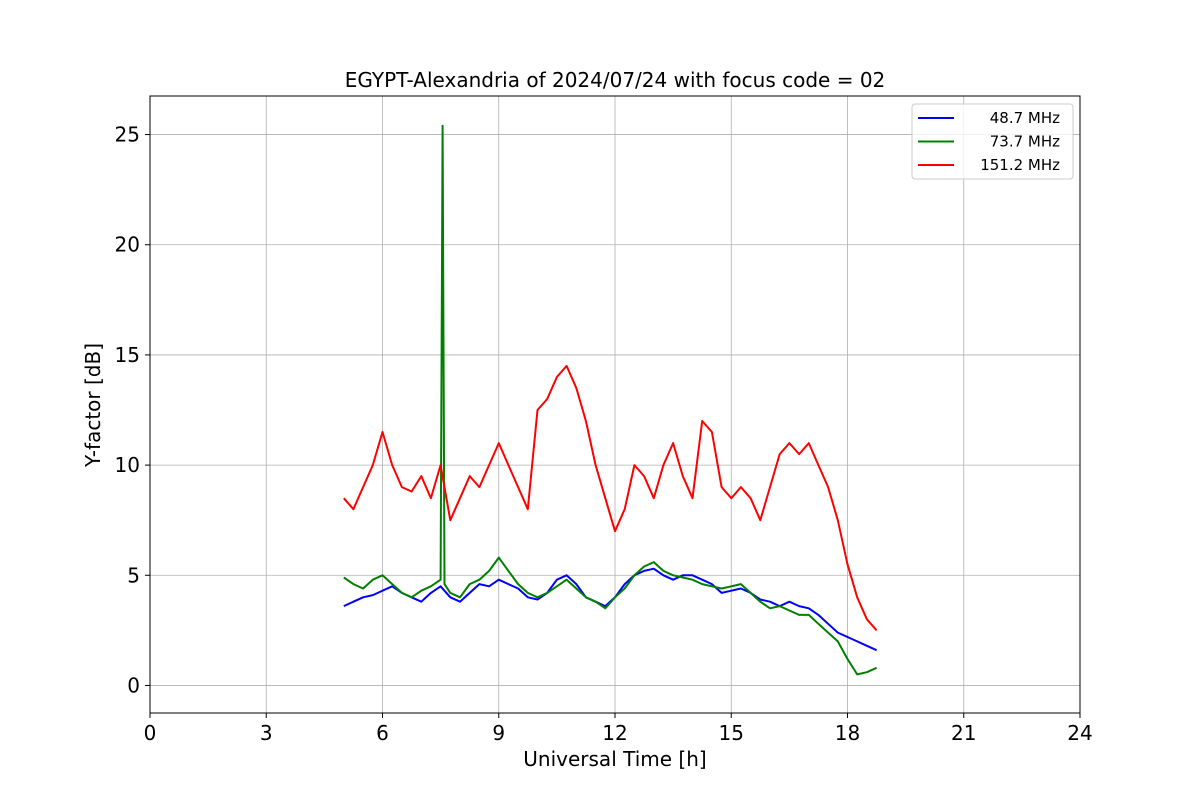 This screenshot has width=1200, height=800. I want to click on y-tick-label: 25, so click(127, 135).